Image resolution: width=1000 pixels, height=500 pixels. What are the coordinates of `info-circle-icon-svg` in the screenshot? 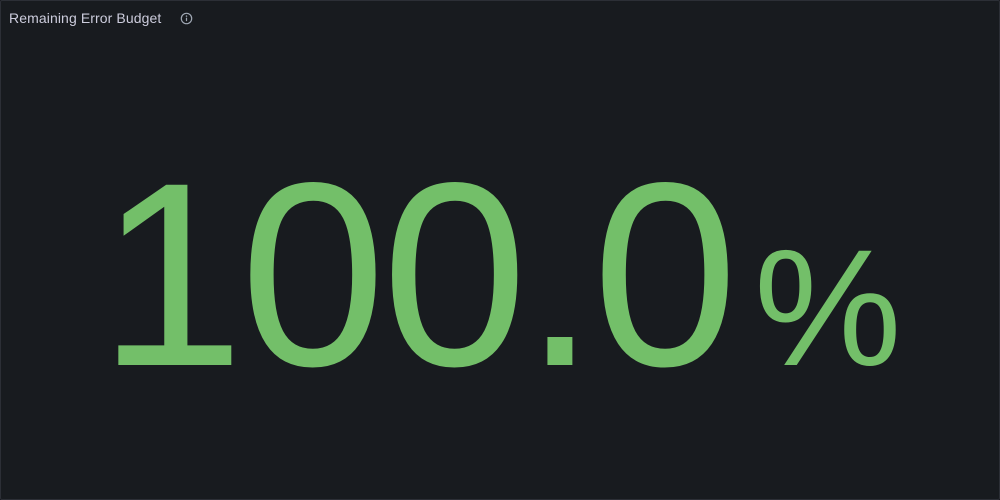 It's located at (186, 18).